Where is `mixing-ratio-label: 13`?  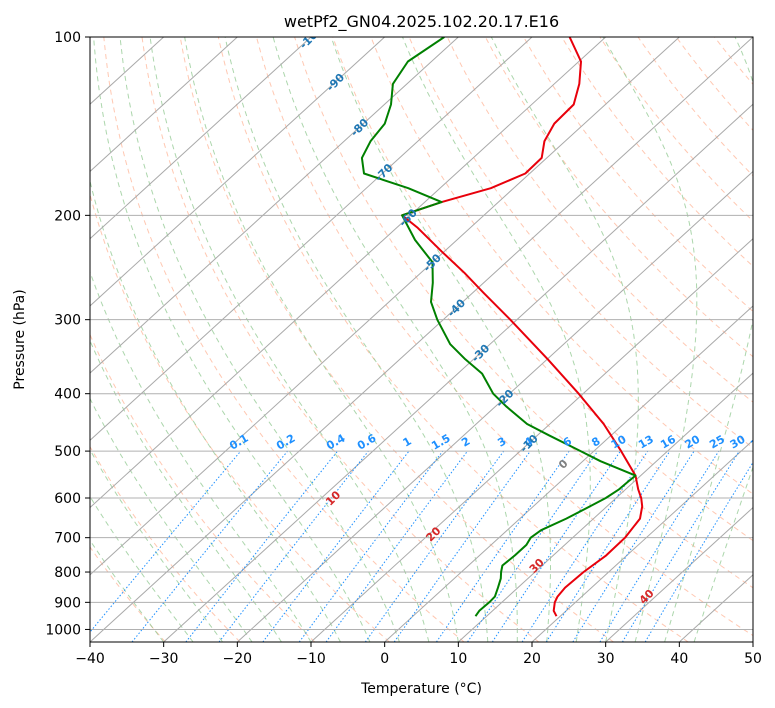 mixing-ratio-label: 13 is located at coordinates (646, 442).